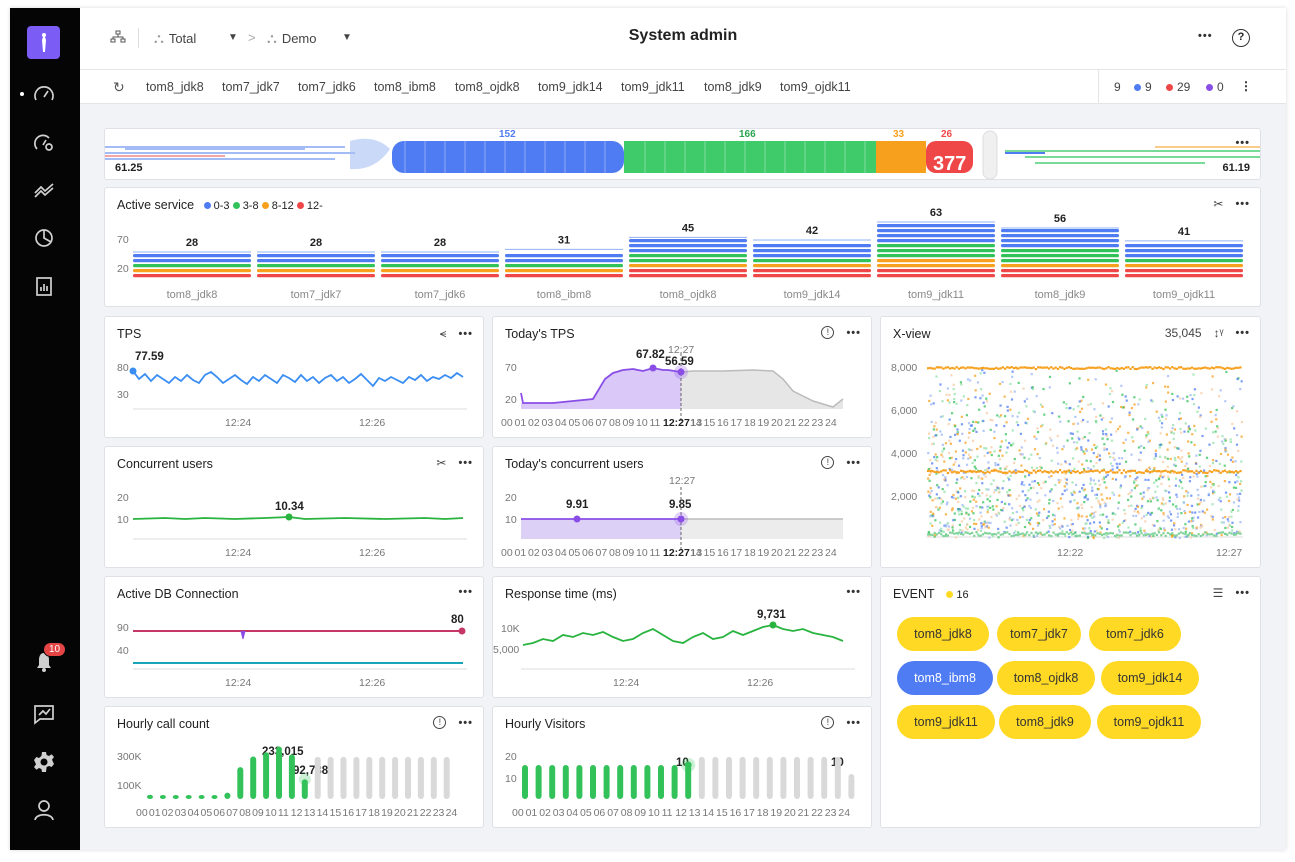  What do you see at coordinates (251, 87) in the screenshot?
I see `tab-tom7-jdk7: tom7_jdk7` at bounding box center [251, 87].